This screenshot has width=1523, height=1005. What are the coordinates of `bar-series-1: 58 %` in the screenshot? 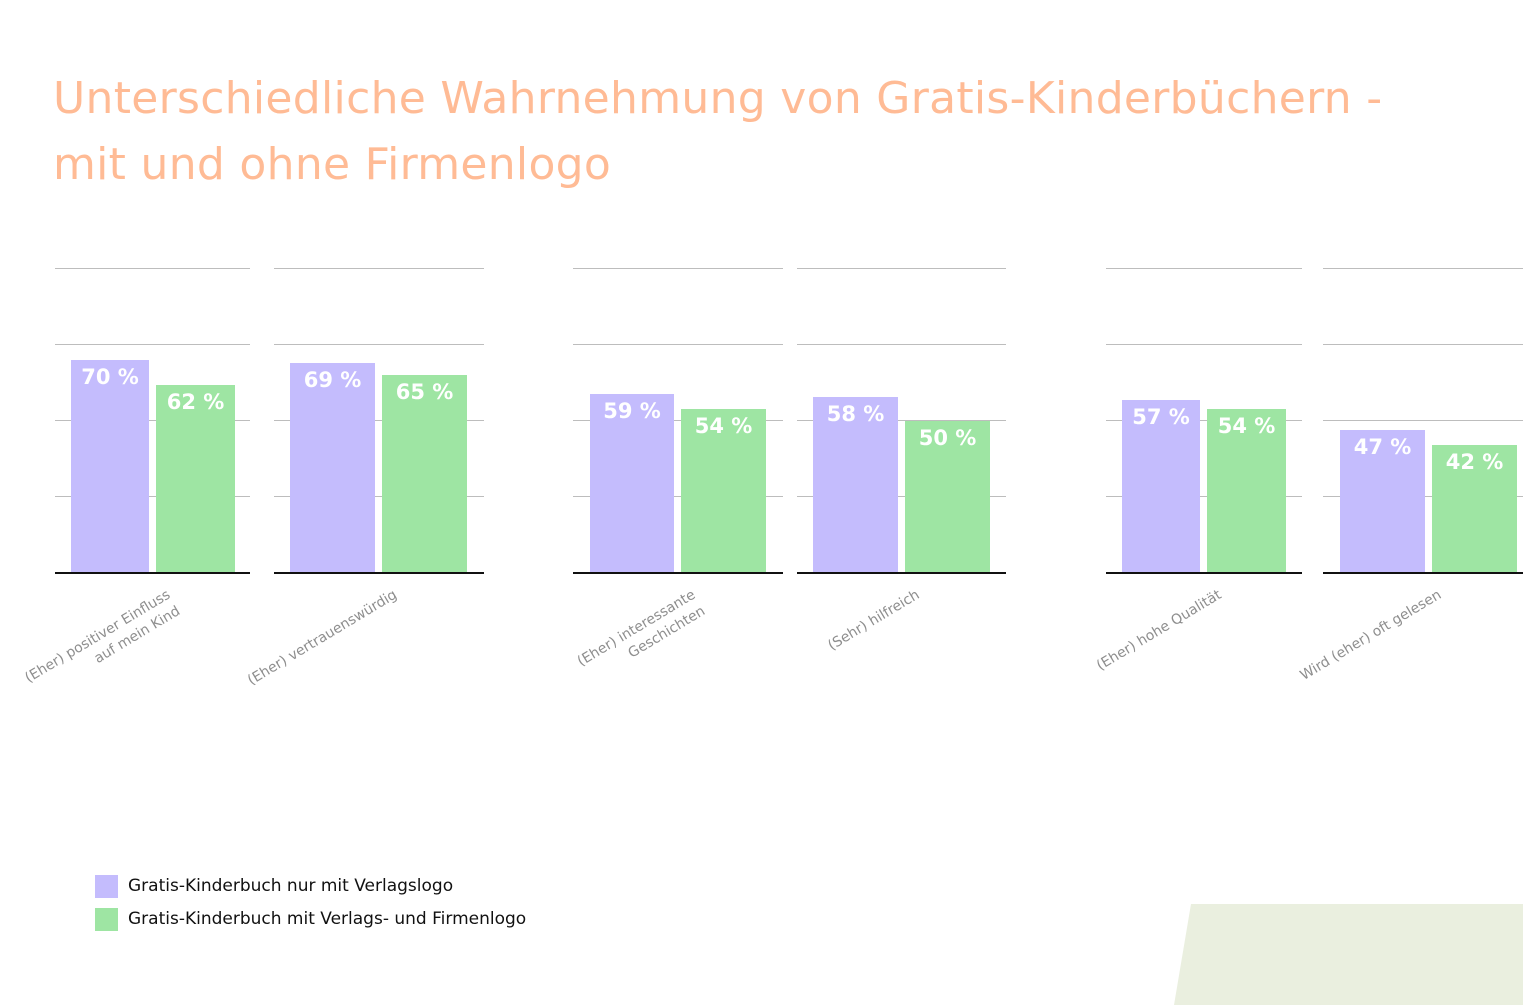 It's located at (855, 484).